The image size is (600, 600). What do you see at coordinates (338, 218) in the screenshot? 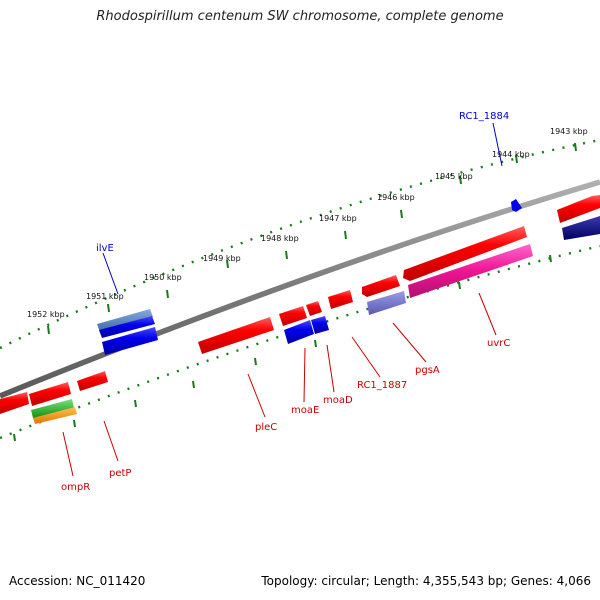
I see `kbp-label-1947: 1947 kbp` at bounding box center [338, 218].